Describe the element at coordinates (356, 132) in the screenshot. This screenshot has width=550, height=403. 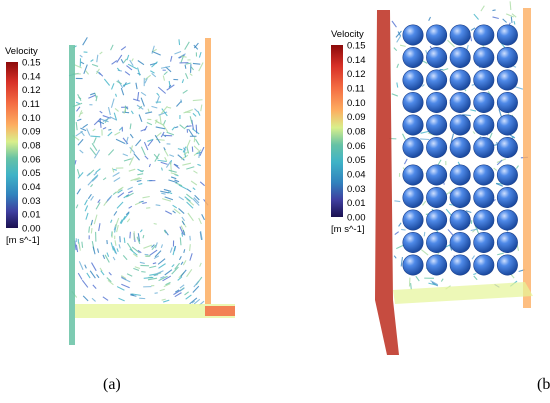
I see `colorbar-tick-label: 0.08` at that location.